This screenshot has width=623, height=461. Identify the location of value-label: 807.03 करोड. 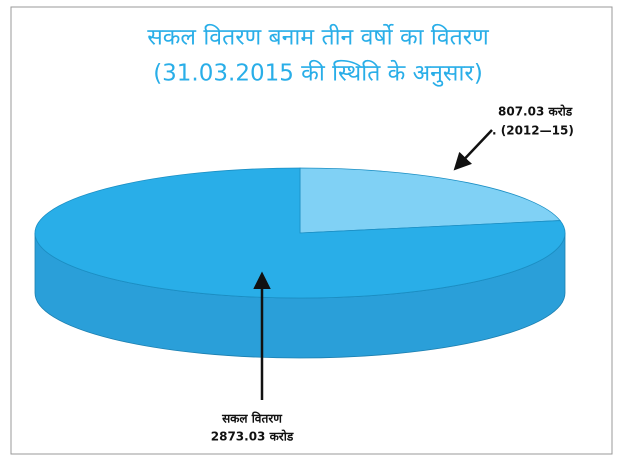
(535, 112).